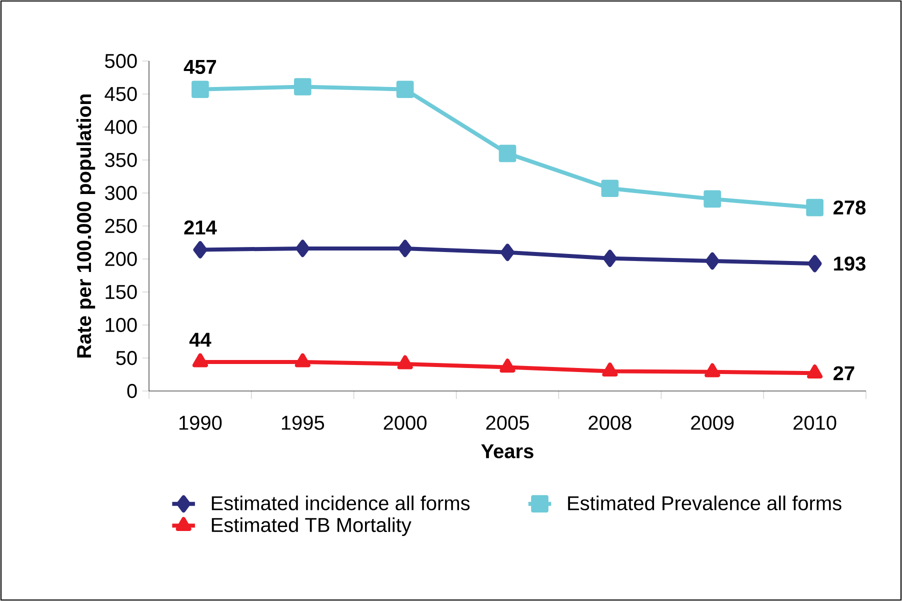 The width and height of the screenshot is (902, 601). What do you see at coordinates (200, 67) in the screenshot?
I see `data-label: 457` at bounding box center [200, 67].